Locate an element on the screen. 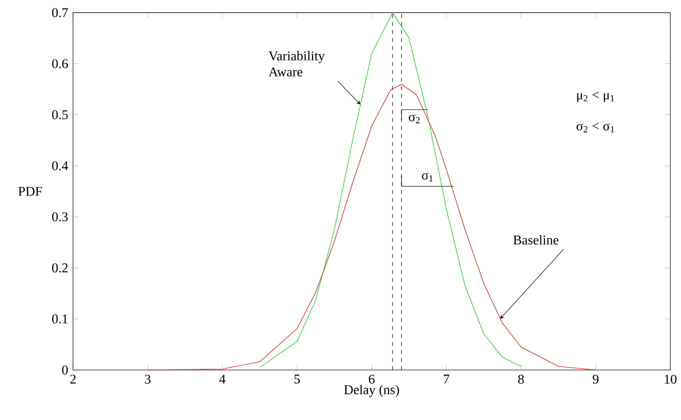 The image size is (681, 420). y-tick-label: 0.3 is located at coordinates (60, 217).